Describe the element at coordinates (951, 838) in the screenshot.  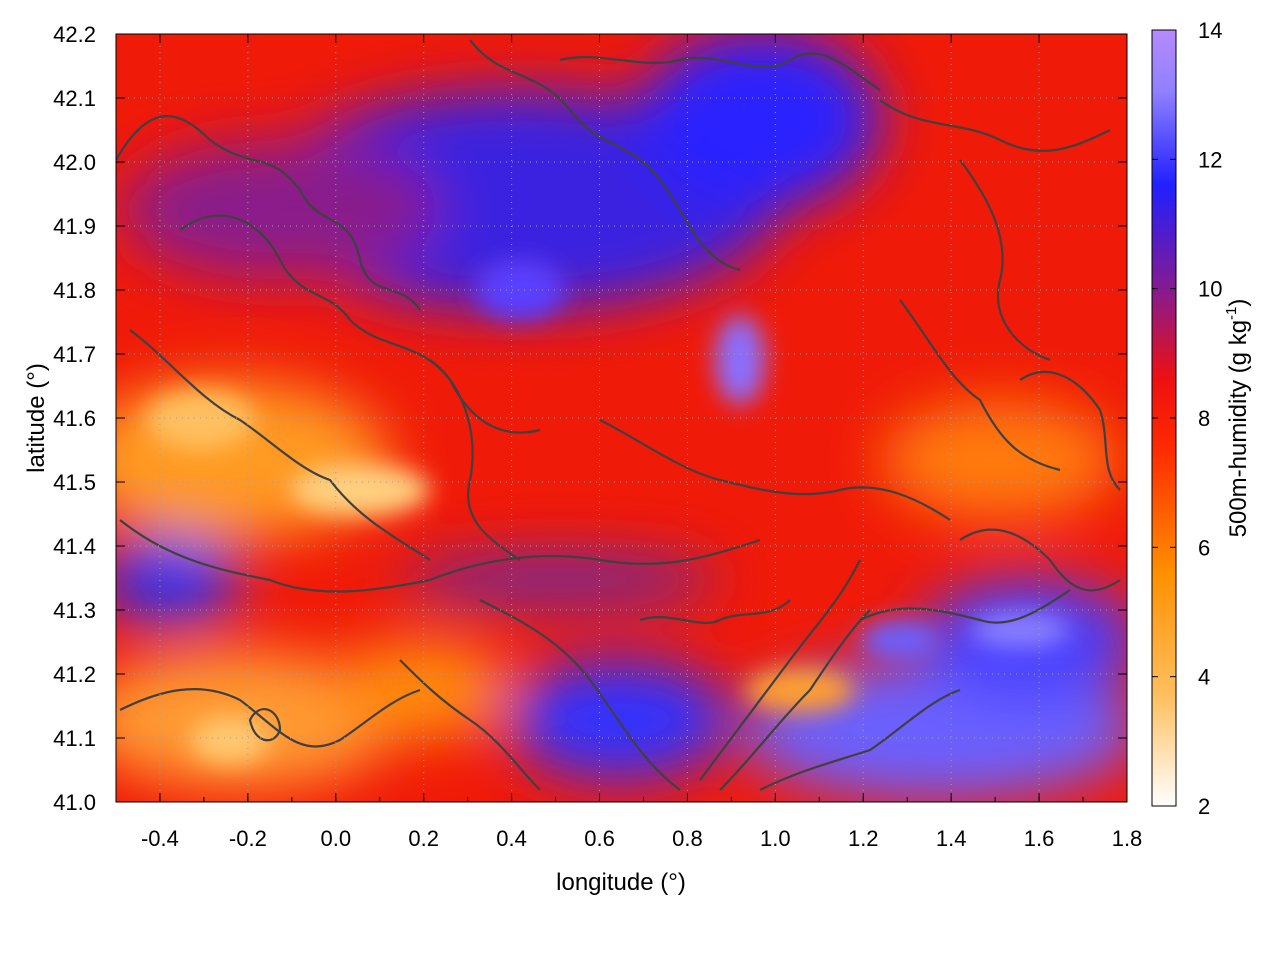
I see `x-tick-label: 1.4` at that location.